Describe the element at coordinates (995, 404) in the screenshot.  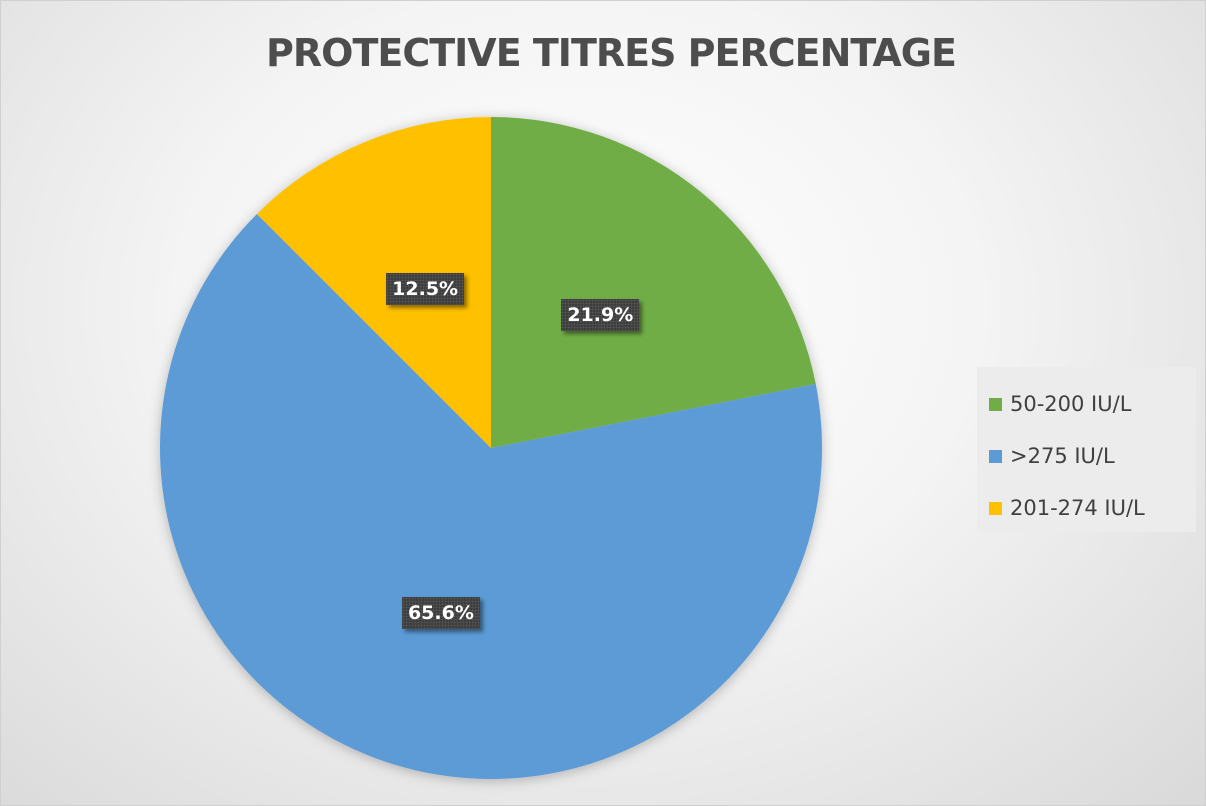
I see `legend-swatch-green` at that location.